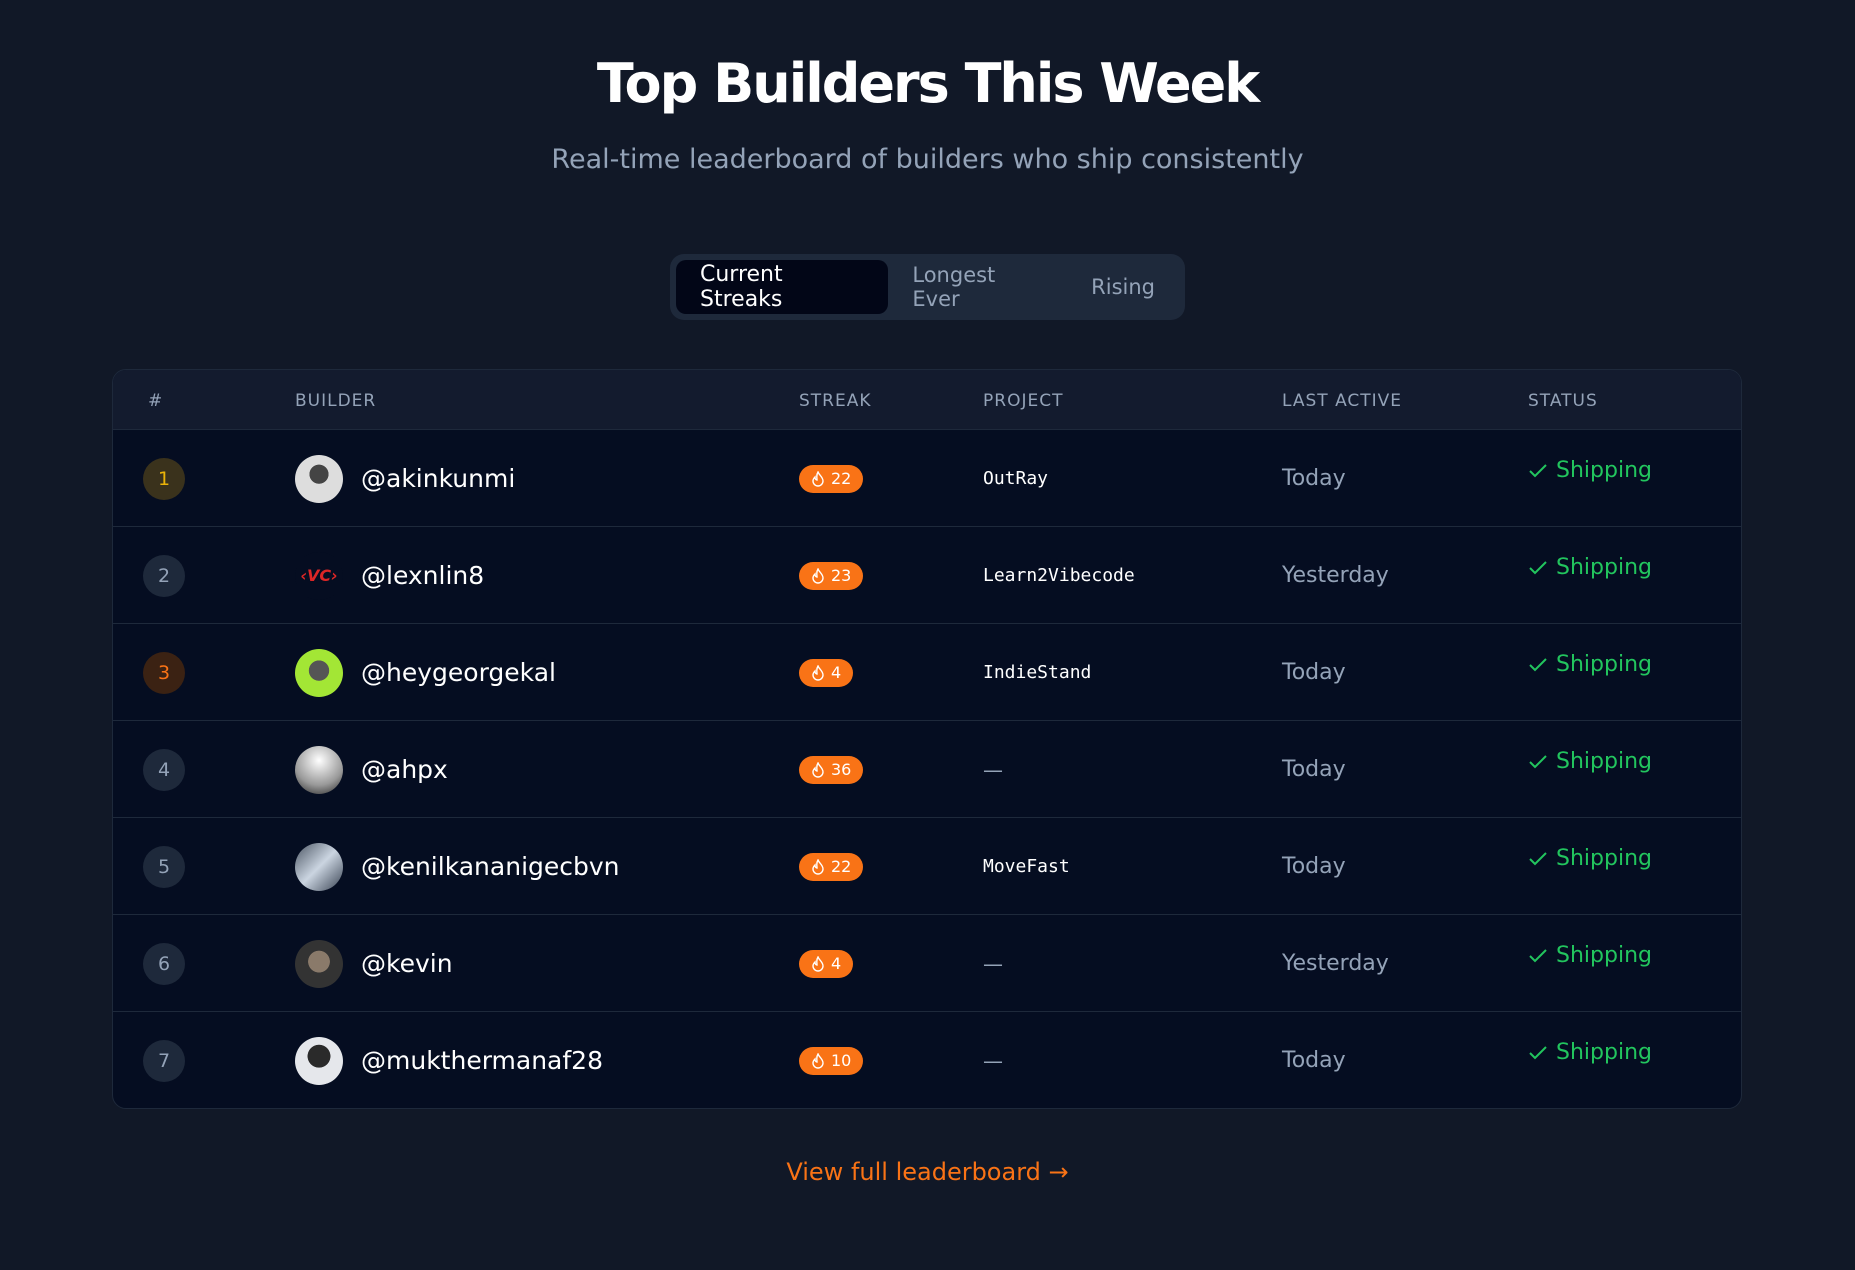  Describe the element at coordinates (423, 575) in the screenshot. I see `builder-handle: @lexnlin8` at that location.